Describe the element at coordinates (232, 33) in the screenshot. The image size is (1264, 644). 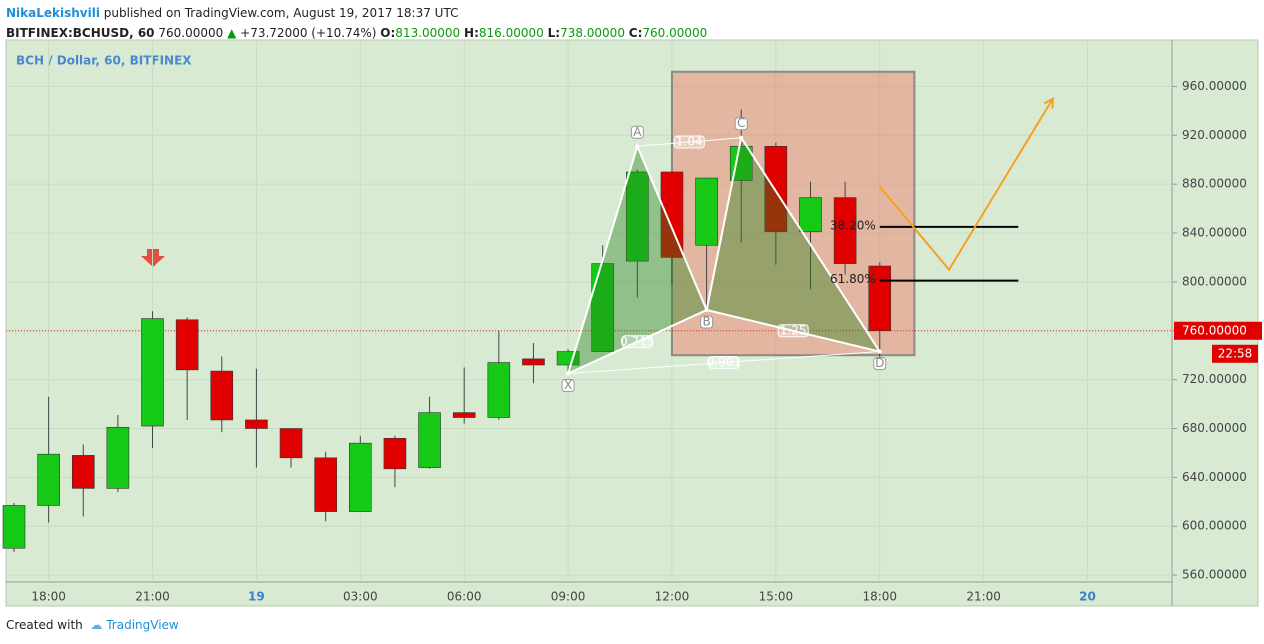
I see `arrow: ▲` at that location.